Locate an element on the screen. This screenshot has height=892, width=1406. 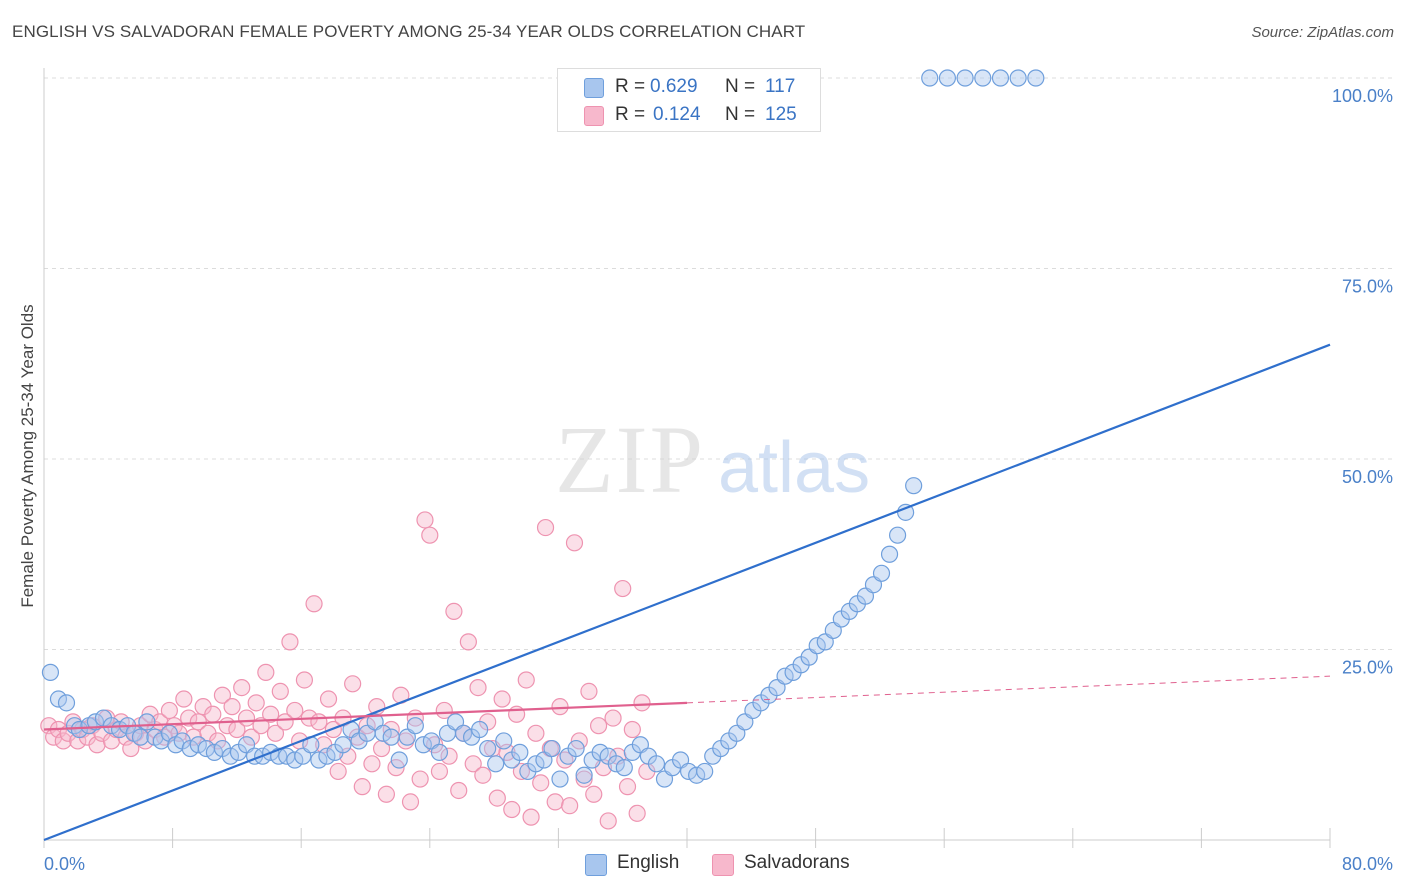
legend-r-value-english: 0.629 is located at coordinates (674, 86).